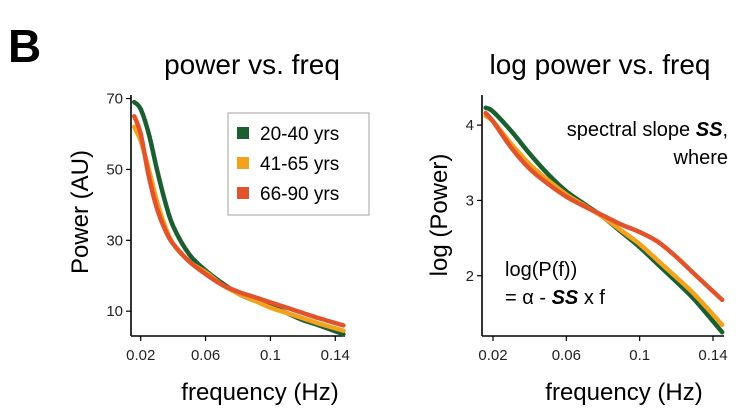  I want to click on annotation-slope-line2: where, so click(700, 158).